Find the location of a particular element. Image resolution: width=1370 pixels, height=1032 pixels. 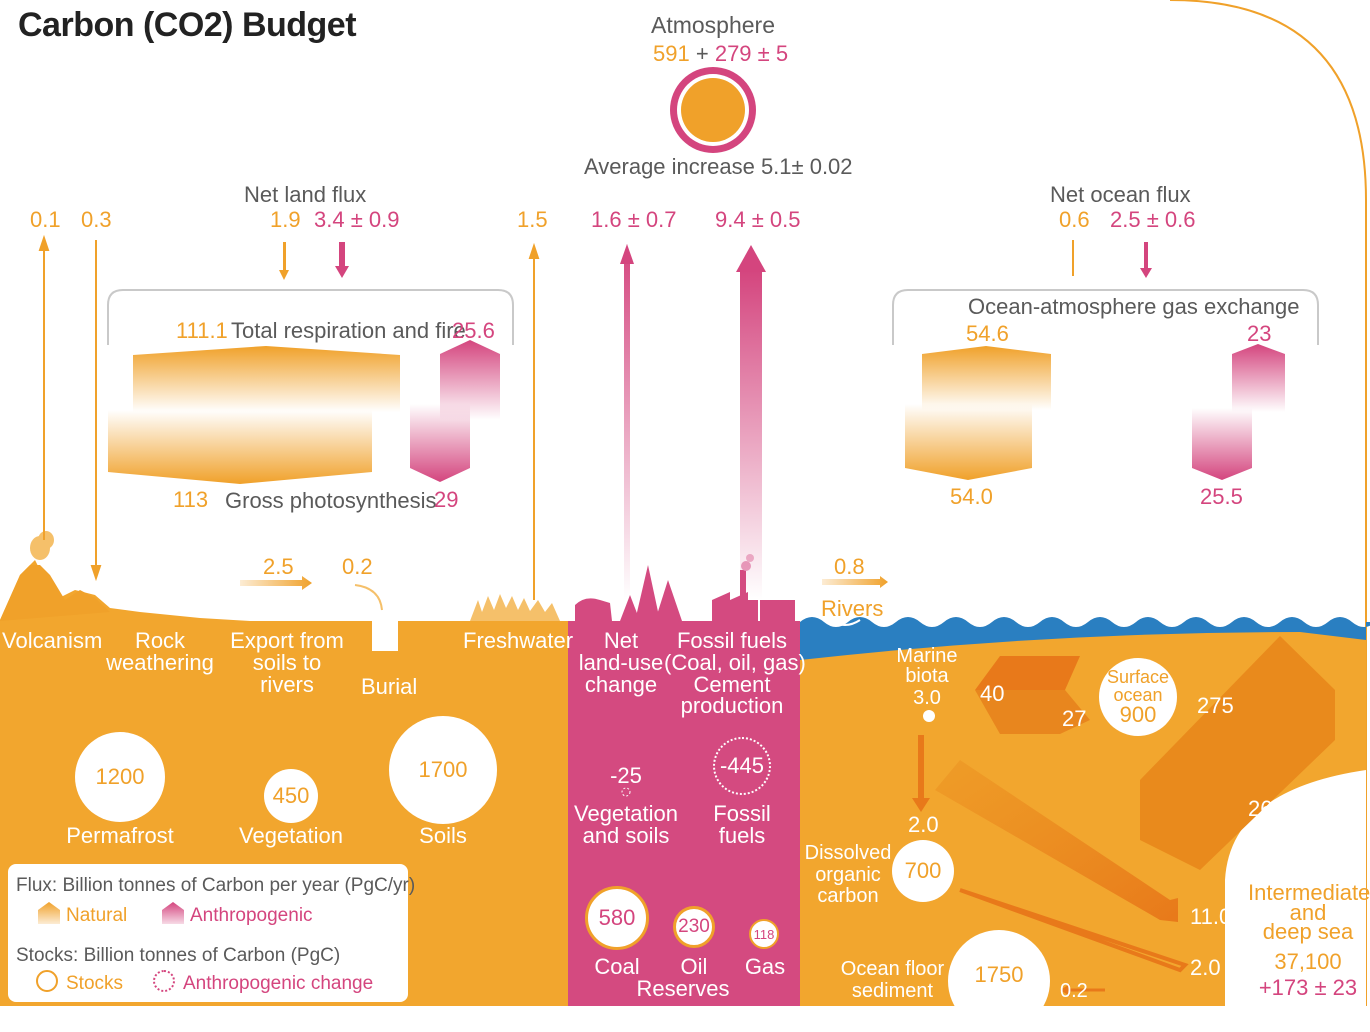

legend-anthro-change: Anthropogenic change is located at coordinates (278, 983).